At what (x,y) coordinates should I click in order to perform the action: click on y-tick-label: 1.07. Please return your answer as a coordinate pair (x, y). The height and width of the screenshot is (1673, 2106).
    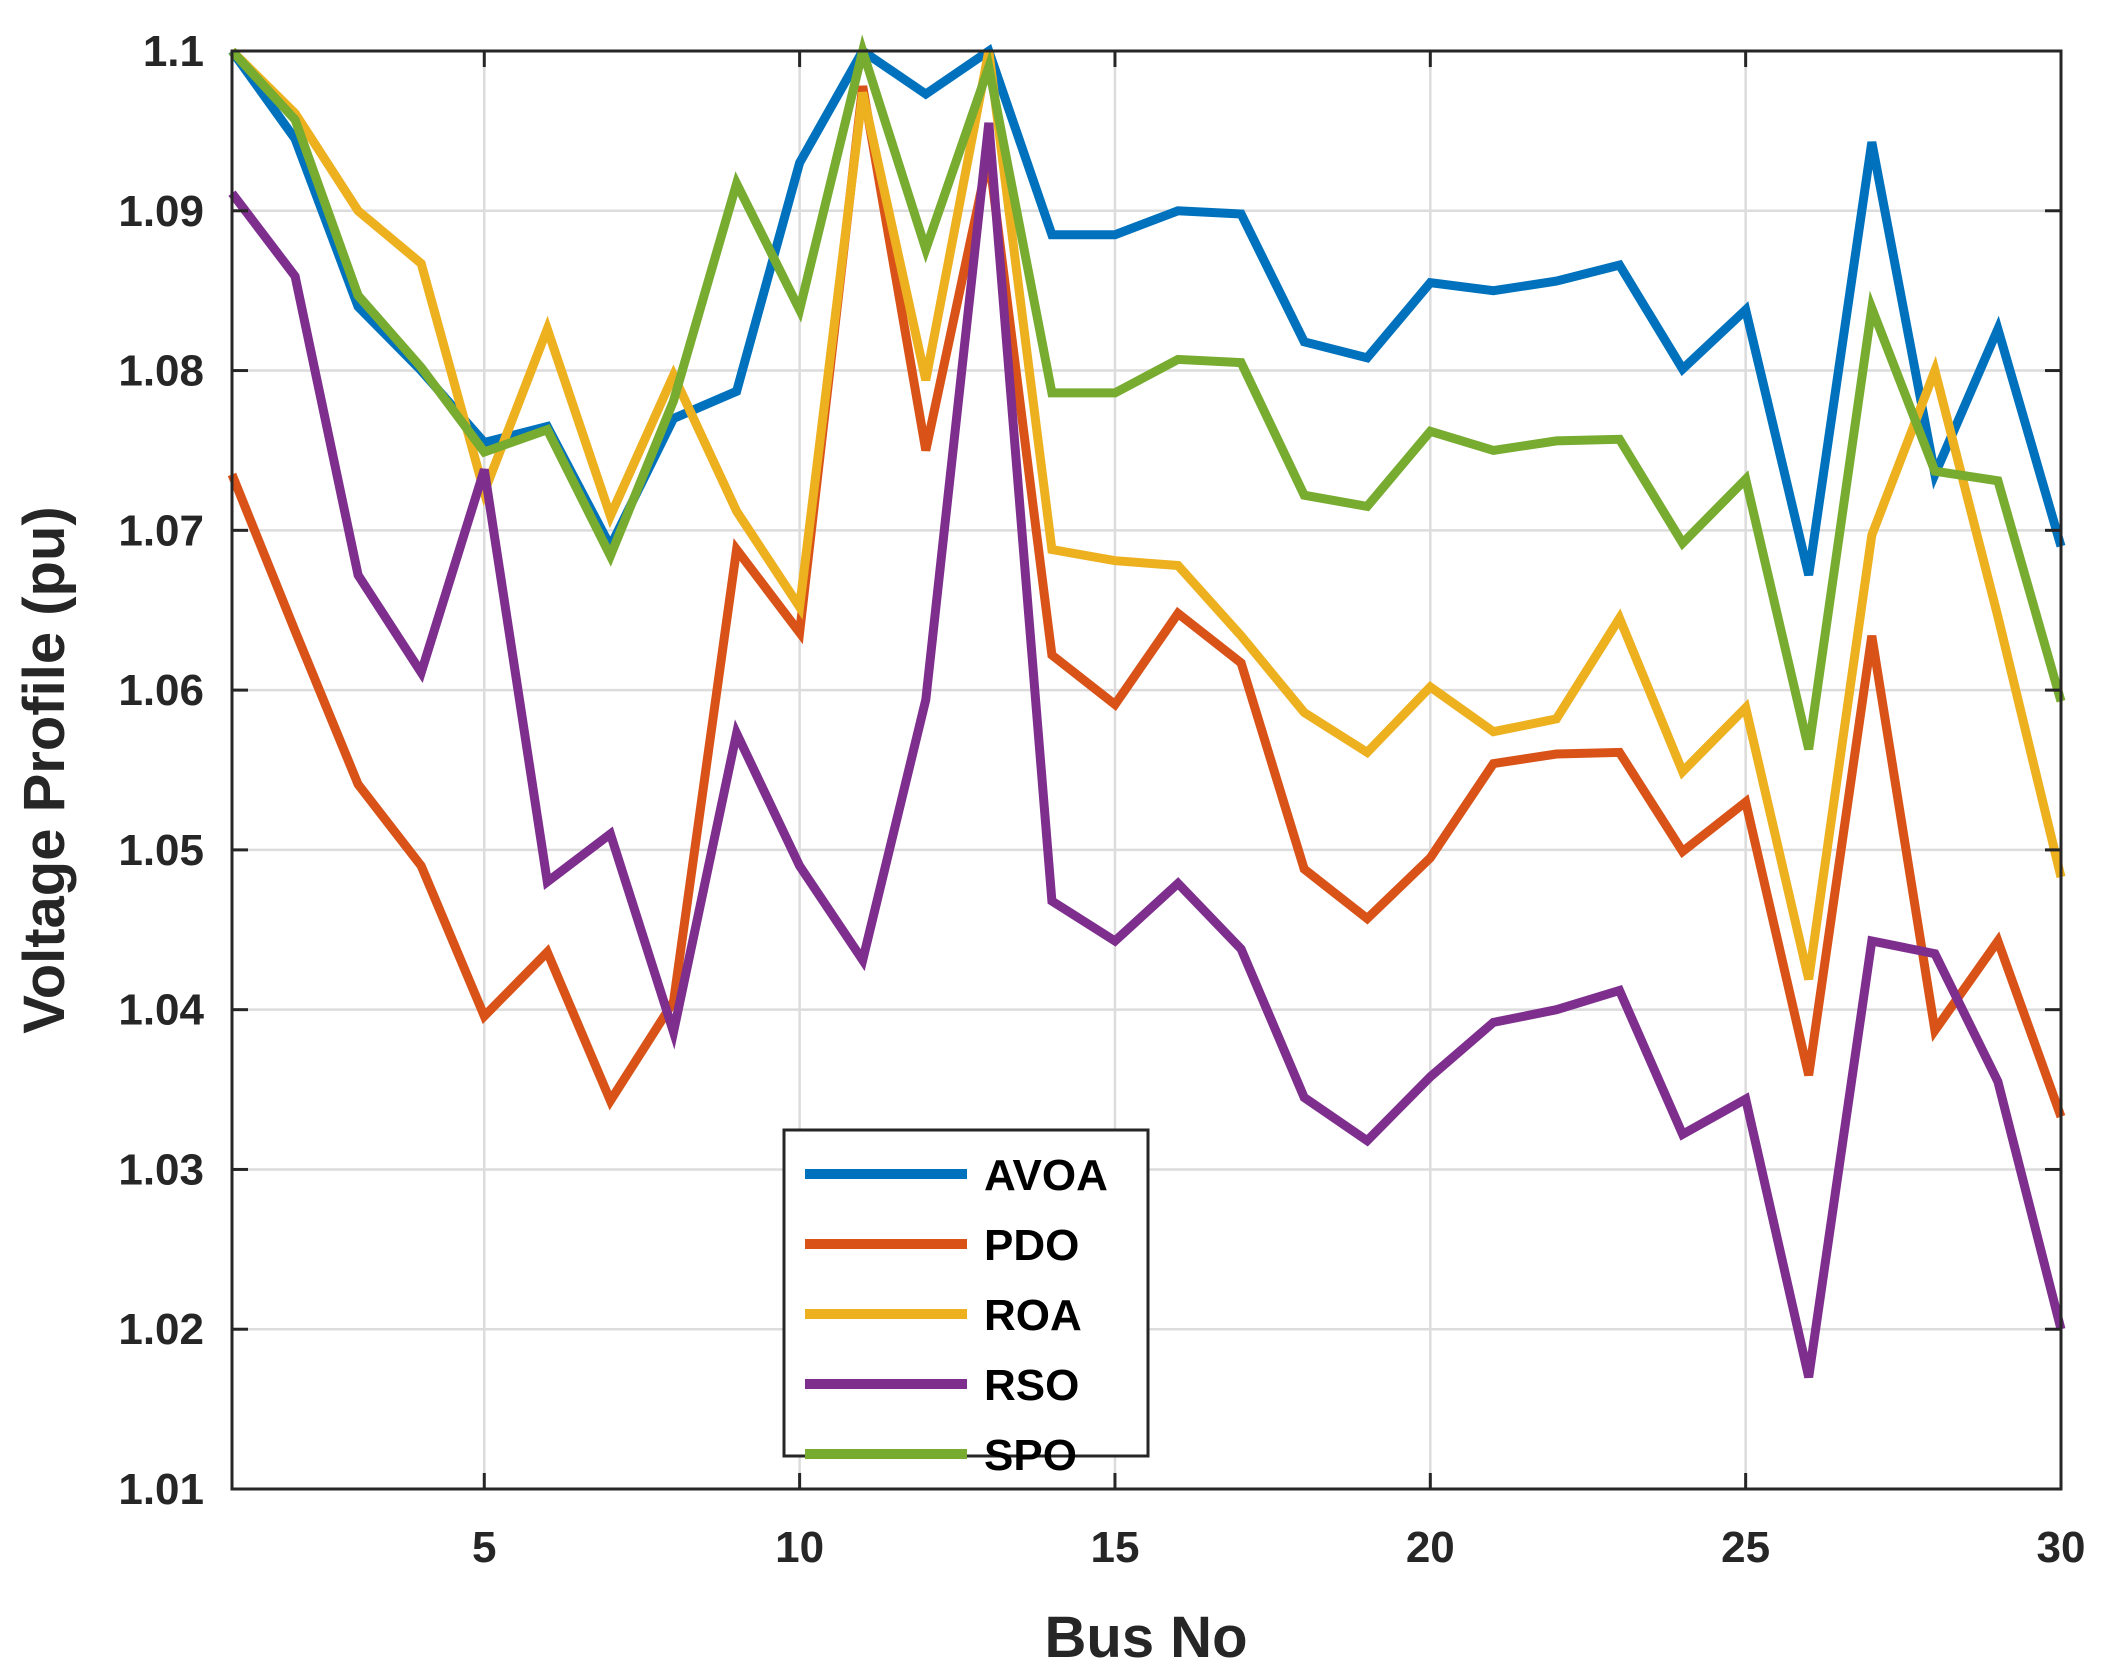
    Looking at the image, I should click on (161, 530).